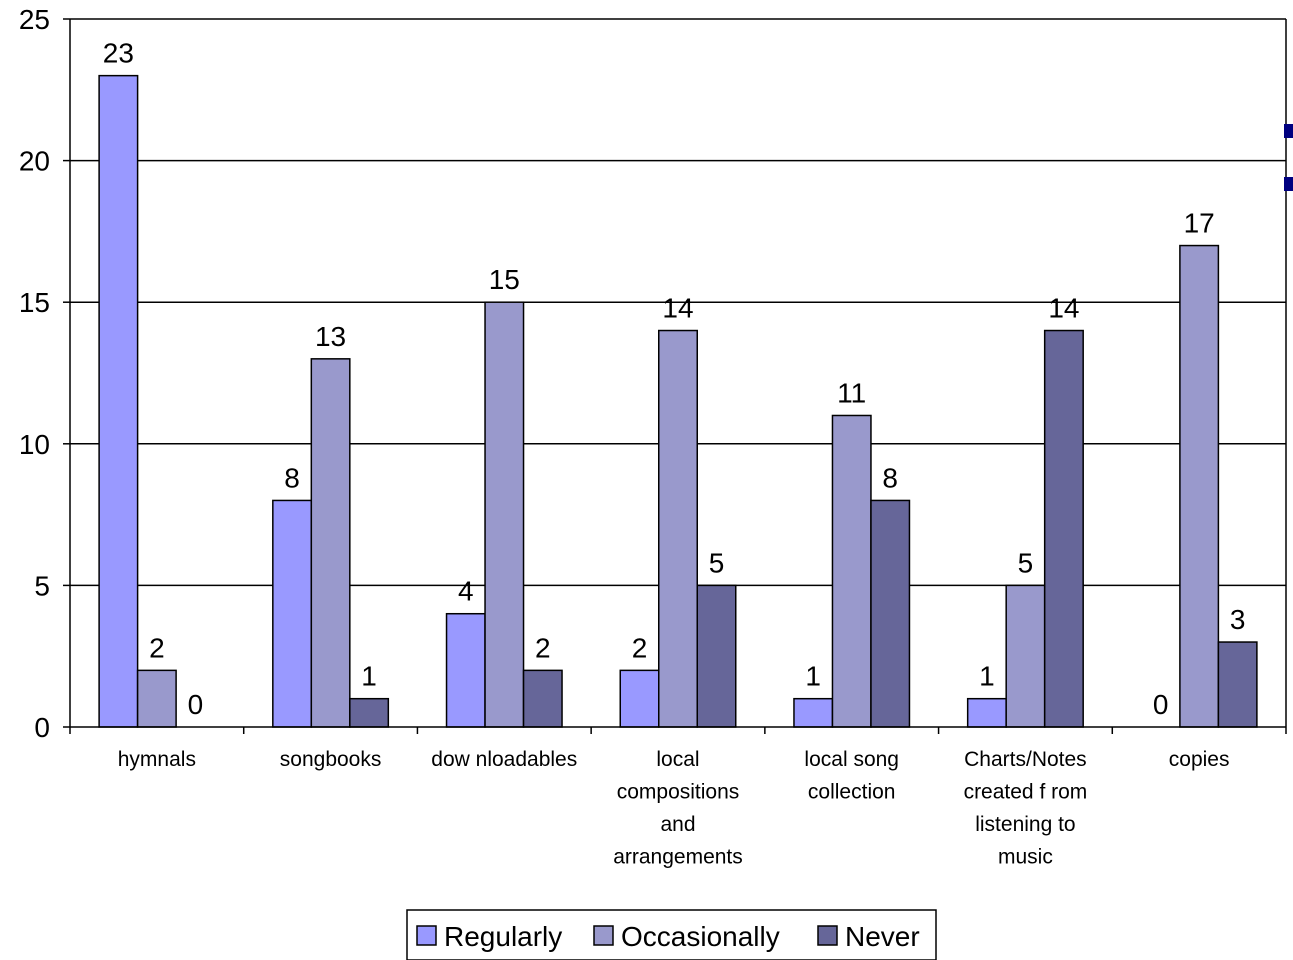 Image resolution: width=1293 pixels, height=960 pixels. What do you see at coordinates (851, 759) in the screenshot?
I see `category-label: local song` at bounding box center [851, 759].